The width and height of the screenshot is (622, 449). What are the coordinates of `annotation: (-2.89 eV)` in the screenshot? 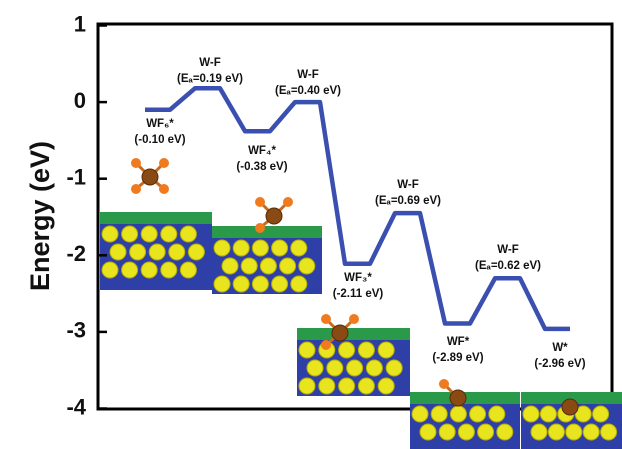 It's located at (457, 358).